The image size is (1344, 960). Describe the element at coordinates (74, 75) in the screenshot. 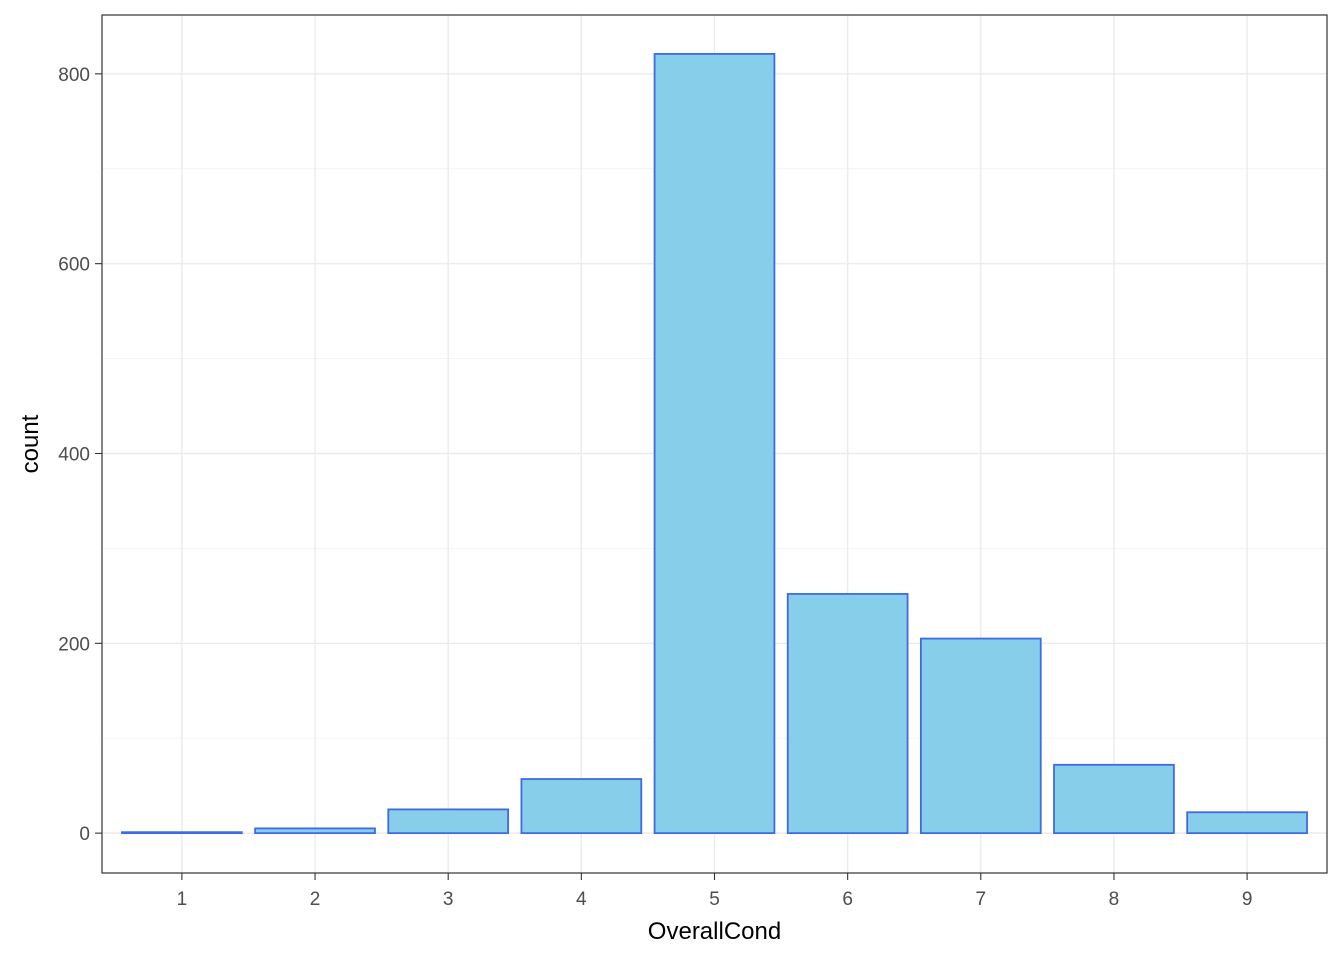

I see `y-tick-label: 800` at that location.